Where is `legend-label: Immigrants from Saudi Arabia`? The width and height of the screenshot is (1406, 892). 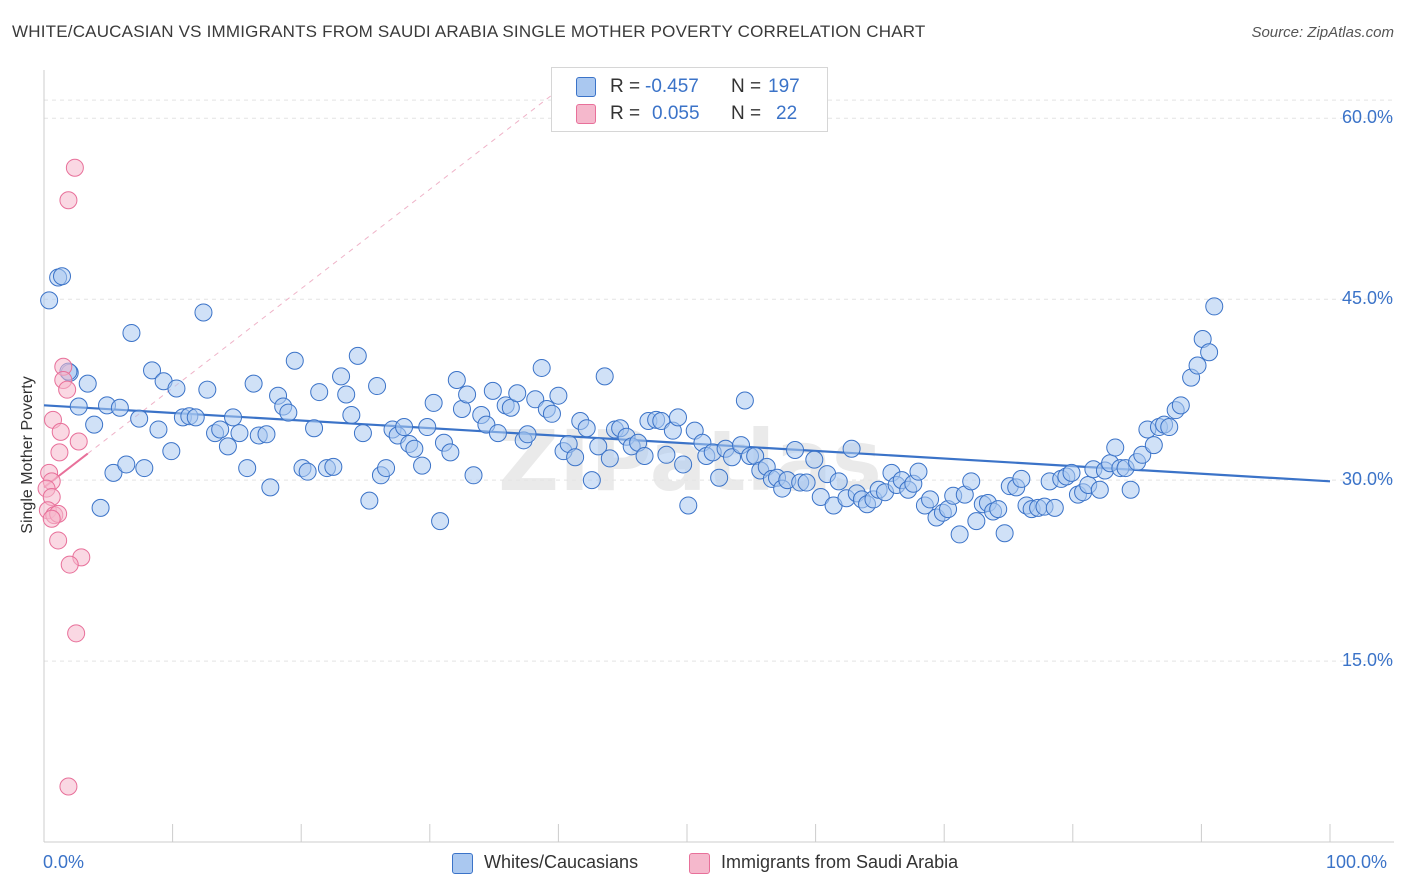
legend-label: Immigrants from Saudi Arabia is located at coordinates (840, 862).